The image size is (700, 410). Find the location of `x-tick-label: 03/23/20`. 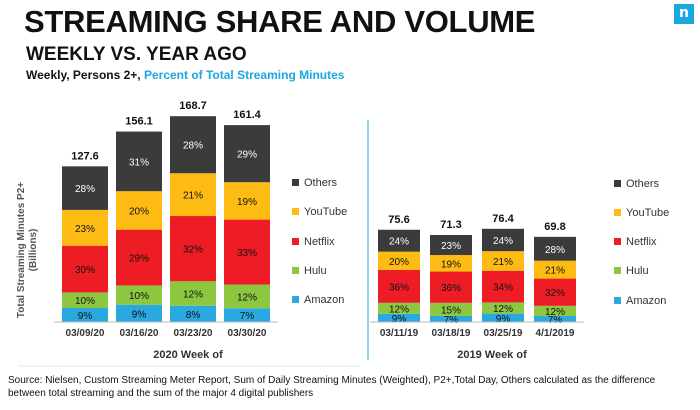

x-tick-label: 03/23/20 is located at coordinates (193, 333).